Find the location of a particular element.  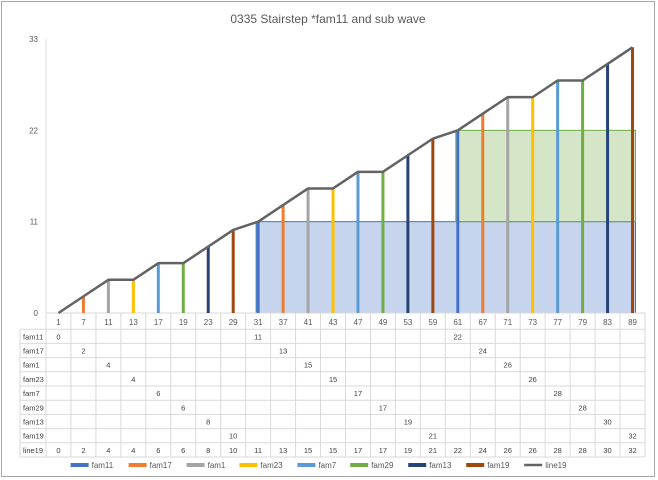

x-tick-label: 23 is located at coordinates (208, 322).